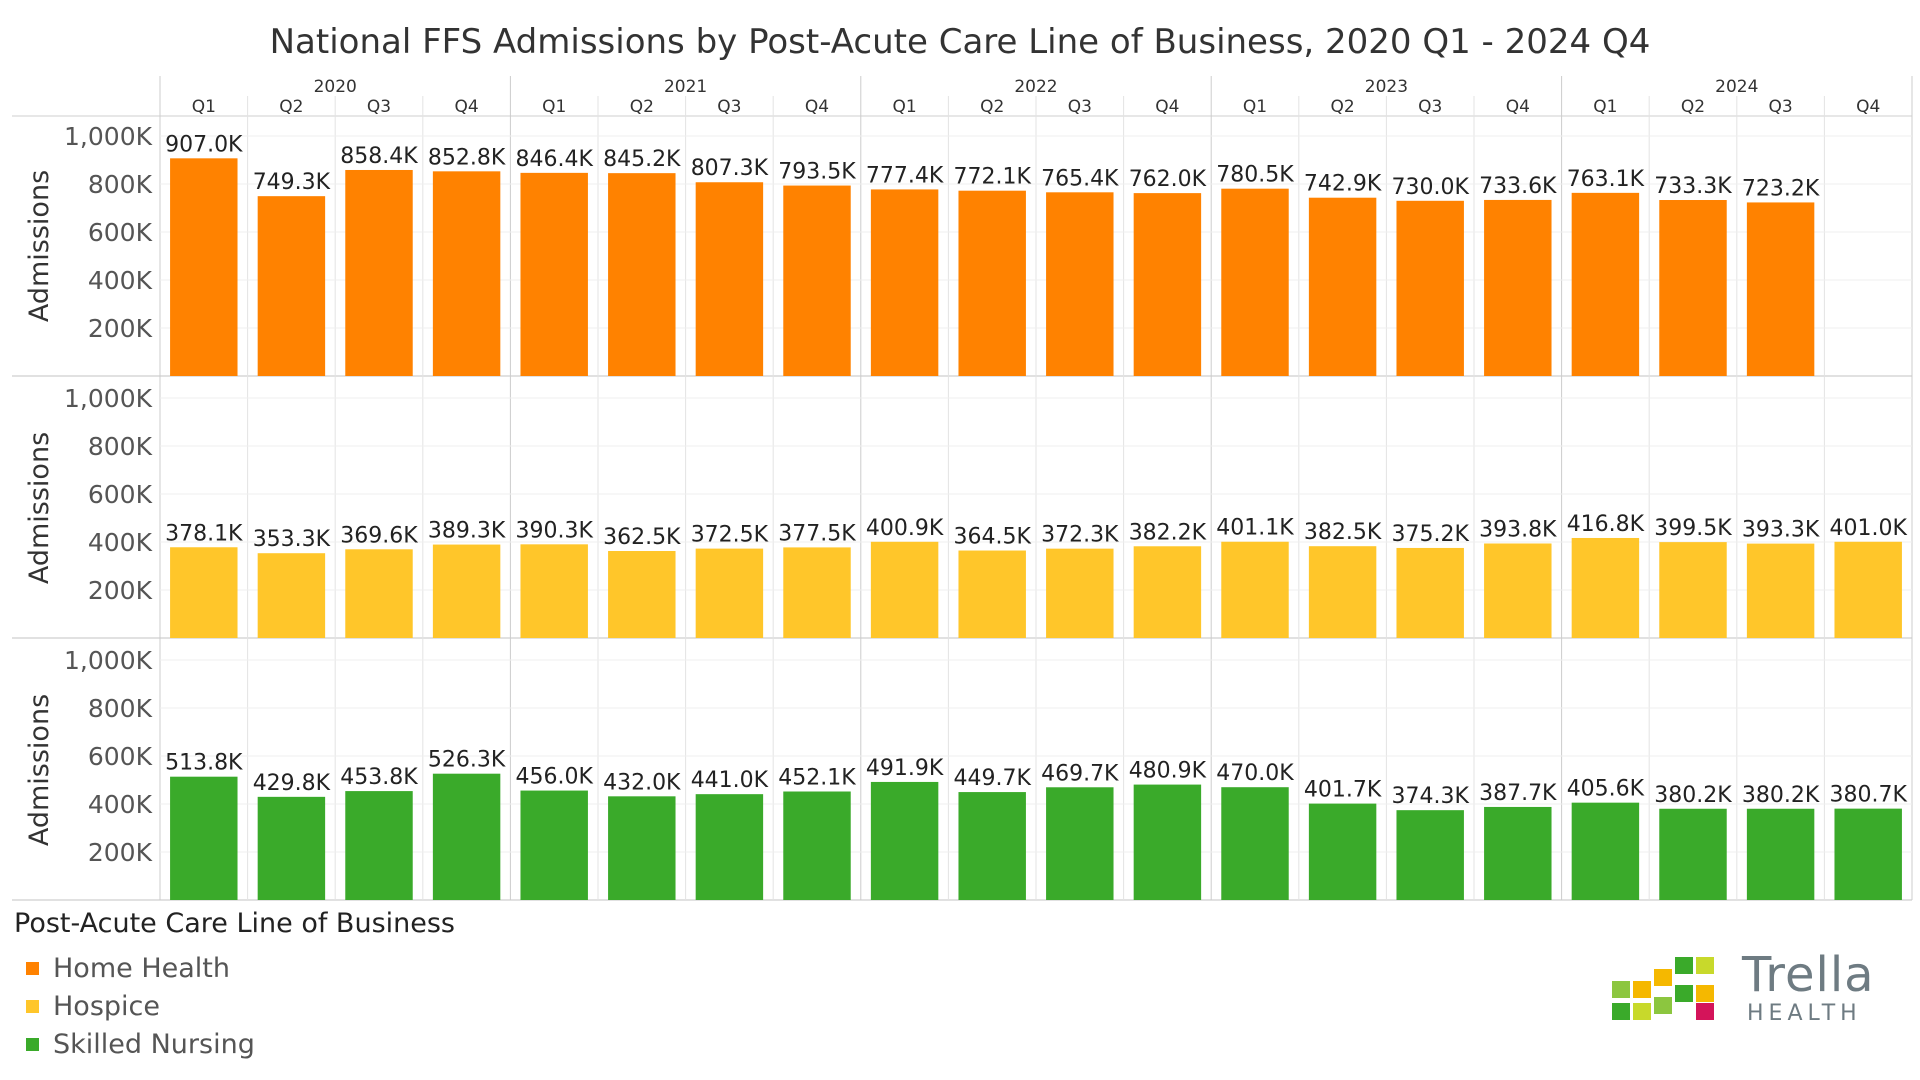 Image resolution: width=1920 pixels, height=1080 pixels. Describe the element at coordinates (685, 87) in the screenshot. I see `year-header: 2021` at that location.